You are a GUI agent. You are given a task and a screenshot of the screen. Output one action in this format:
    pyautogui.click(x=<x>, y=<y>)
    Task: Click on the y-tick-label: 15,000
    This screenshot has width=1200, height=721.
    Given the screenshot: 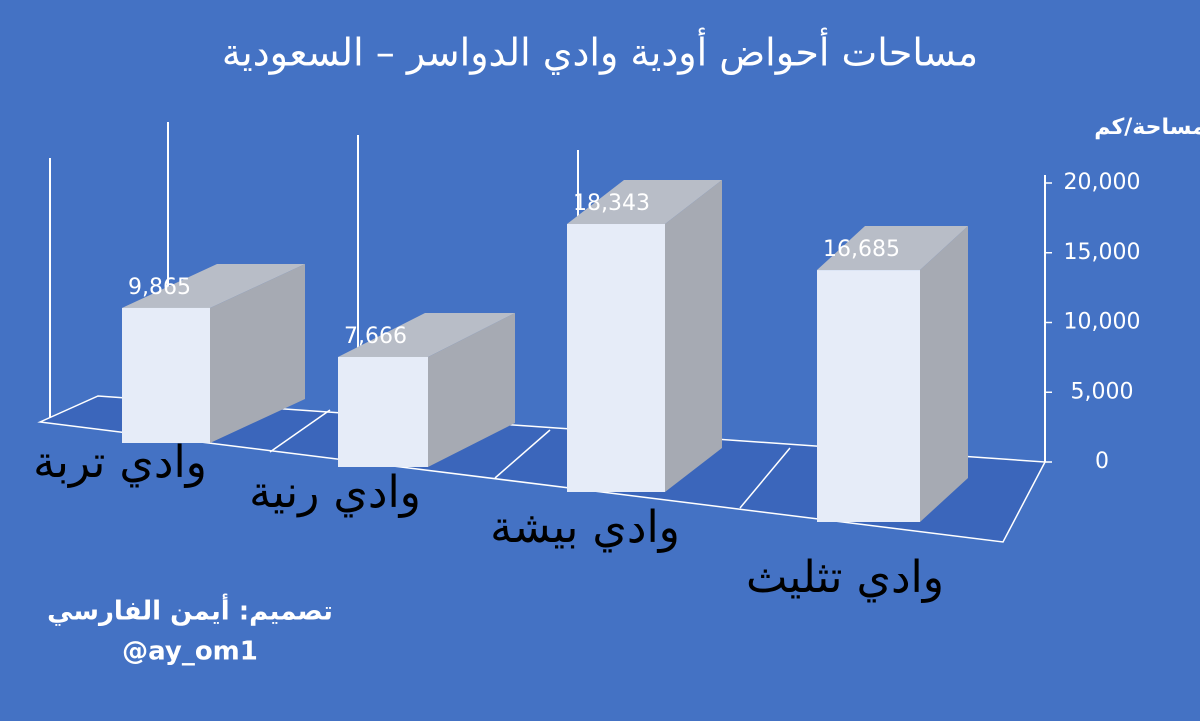 What is the action you would take?
    pyautogui.click(x=1102, y=252)
    